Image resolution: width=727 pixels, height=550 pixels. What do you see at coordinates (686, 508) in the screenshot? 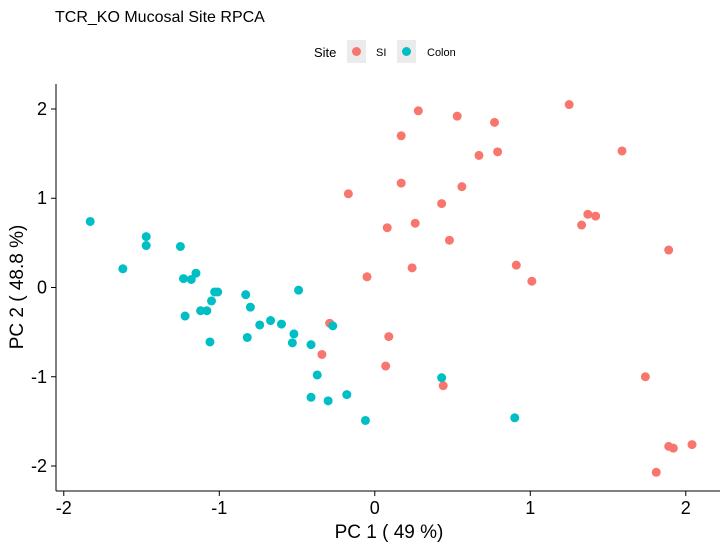
I see `x-tick-label: 2` at bounding box center [686, 508].